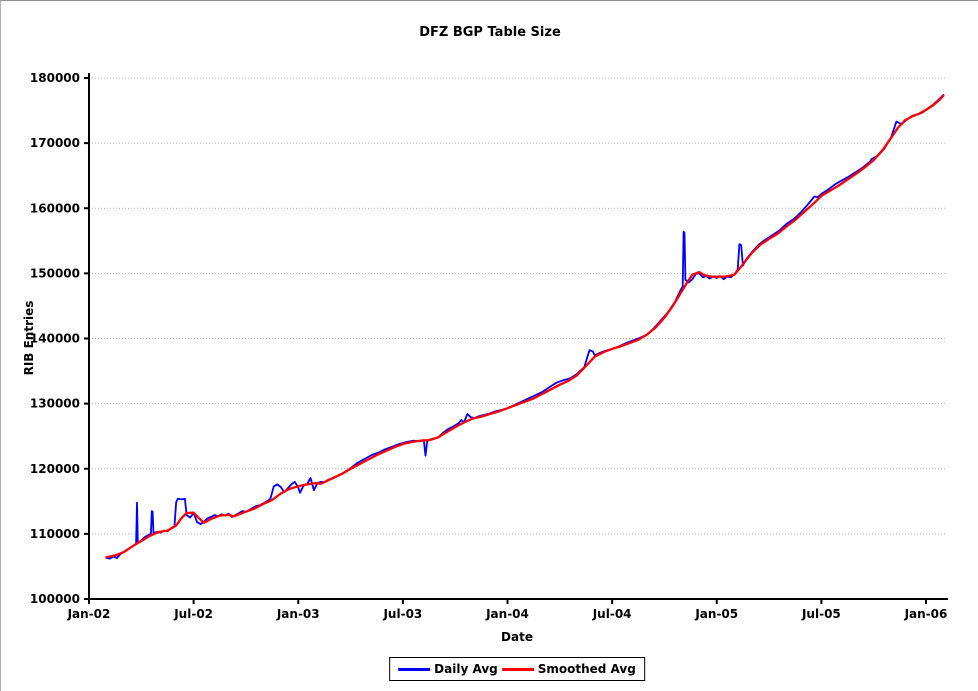 The image size is (978, 691). I want to click on legend-item-smoothed-avg: Smoothed Avg, so click(568, 669).